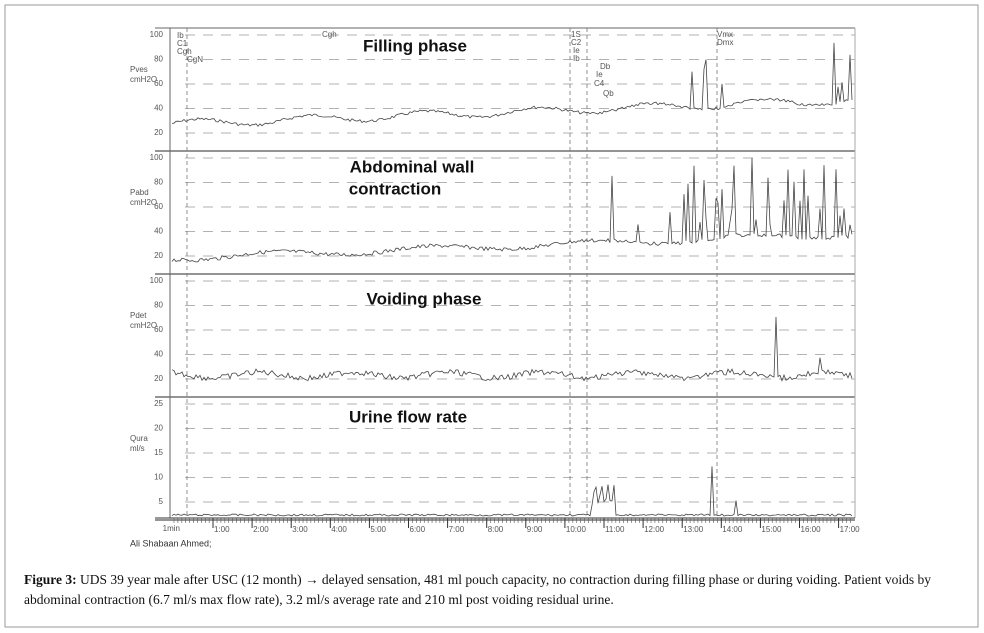  What do you see at coordinates (496, 529) in the screenshot?
I see `time-tick-label: 8:00` at bounding box center [496, 529].